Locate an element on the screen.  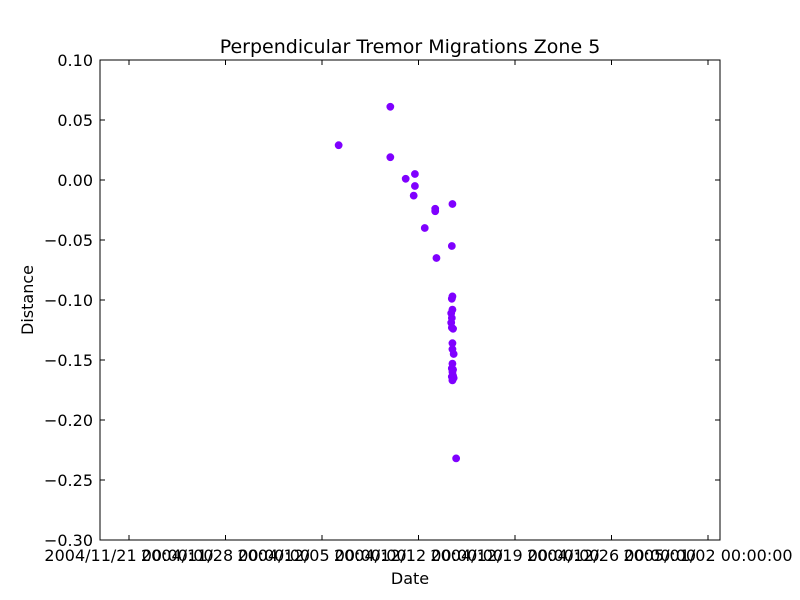
x-tick-label: 2004/12/26 00:00:00 is located at coordinates (611, 555).